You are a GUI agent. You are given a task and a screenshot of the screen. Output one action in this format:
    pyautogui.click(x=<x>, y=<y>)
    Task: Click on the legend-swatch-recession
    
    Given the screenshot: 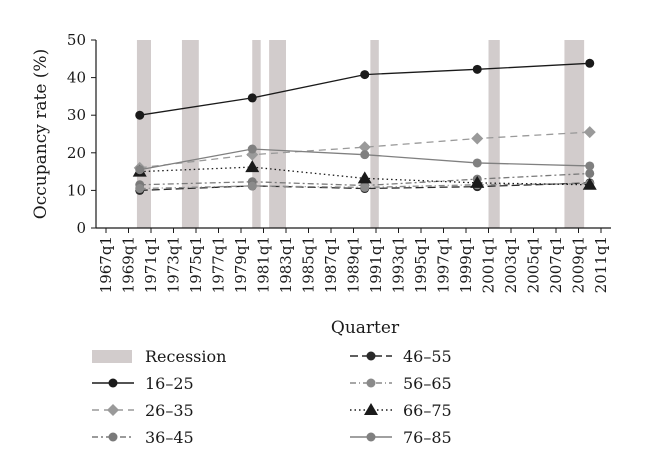 What is the action you would take?
    pyautogui.click(x=112, y=356)
    